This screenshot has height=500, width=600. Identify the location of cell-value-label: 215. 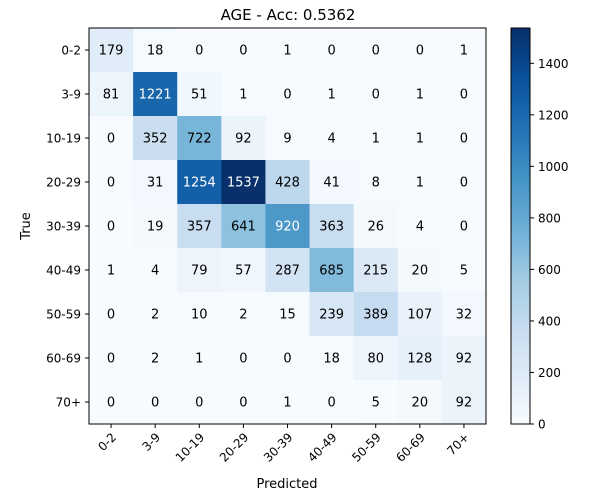
(375, 271).